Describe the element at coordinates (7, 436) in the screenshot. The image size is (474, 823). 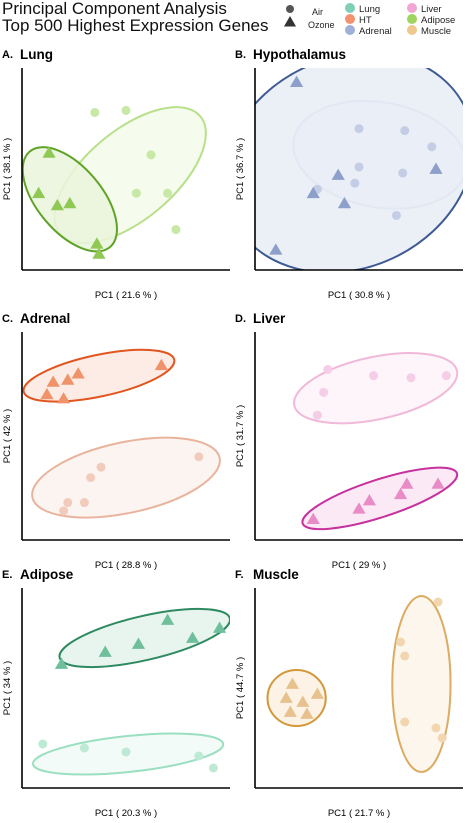
I see `y-axis-label: PC1 ( 42 % )` at that location.